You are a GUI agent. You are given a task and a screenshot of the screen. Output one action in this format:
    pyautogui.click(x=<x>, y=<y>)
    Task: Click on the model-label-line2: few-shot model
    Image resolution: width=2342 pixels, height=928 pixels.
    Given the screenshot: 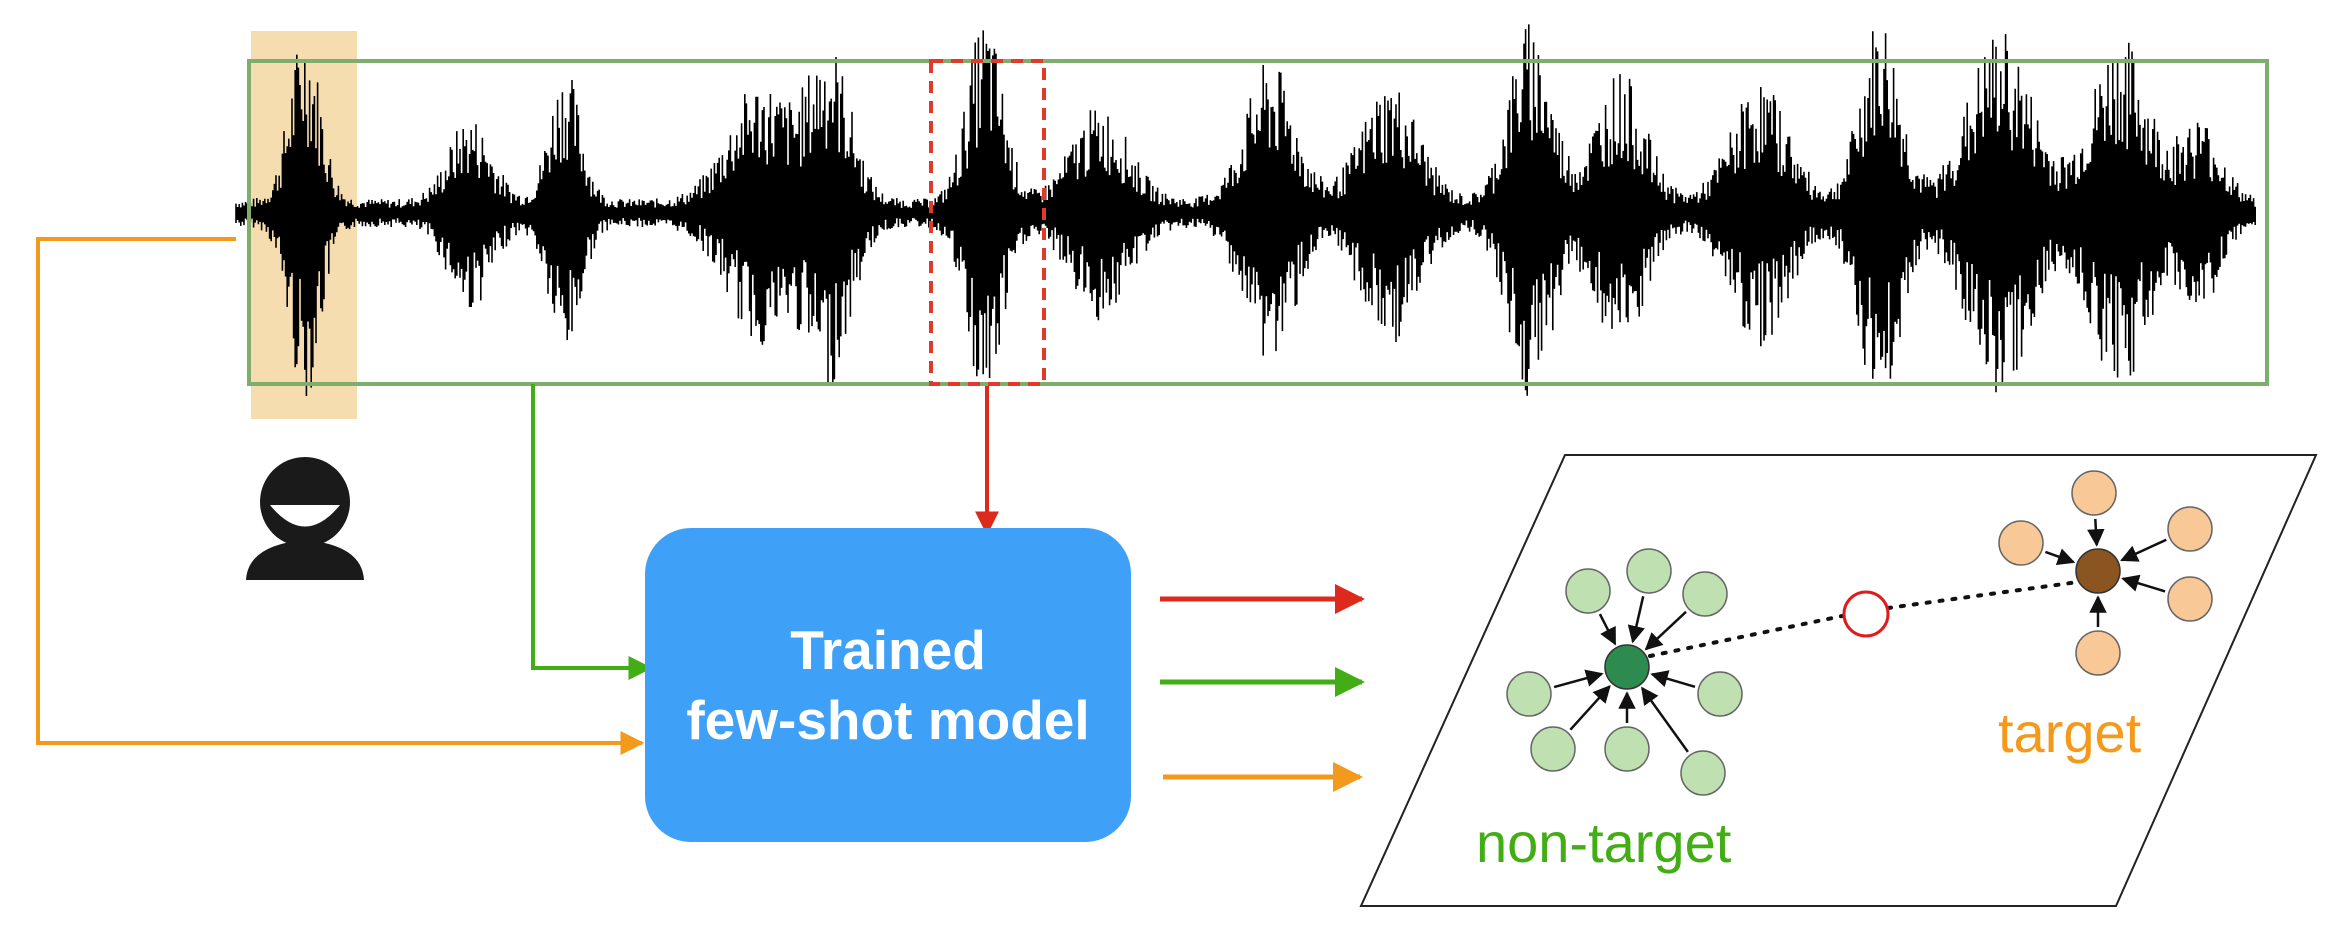 What is the action you would take?
    pyautogui.click(x=888, y=720)
    